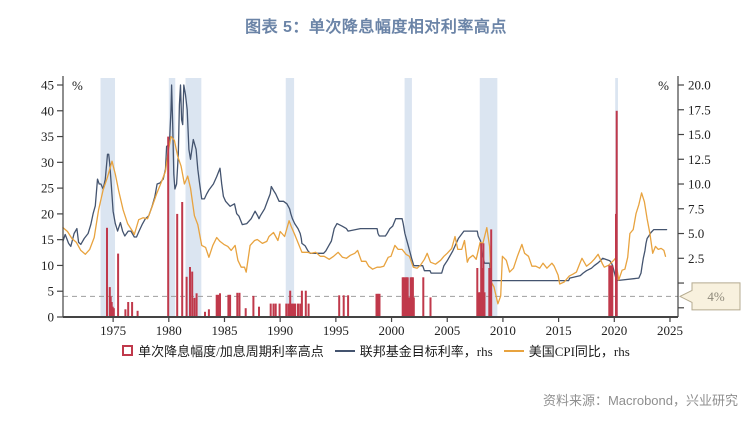  What do you see at coordinates (640, 400) in the screenshot?
I see `source-note: 资料来源：Macrobond，兴业研究` at bounding box center [640, 400].